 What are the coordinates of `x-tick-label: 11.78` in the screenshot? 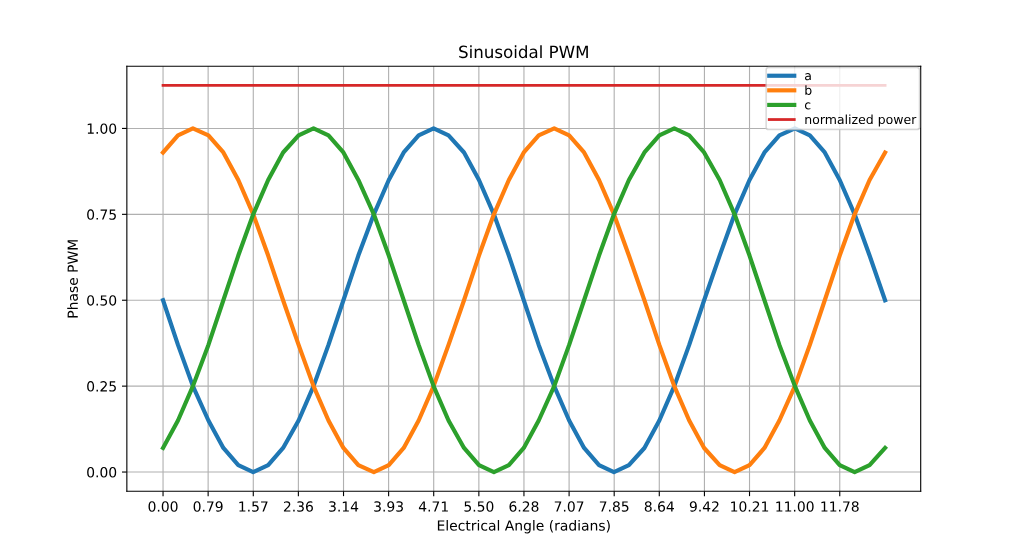 It's located at (840, 506).